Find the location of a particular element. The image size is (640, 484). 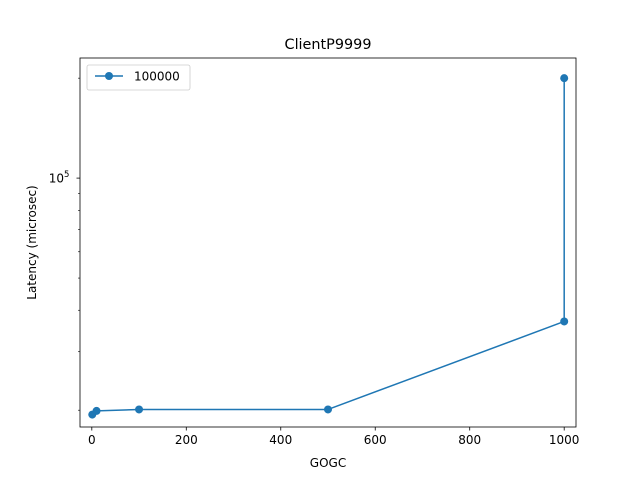

x-tick-label: 400 is located at coordinates (280, 440).